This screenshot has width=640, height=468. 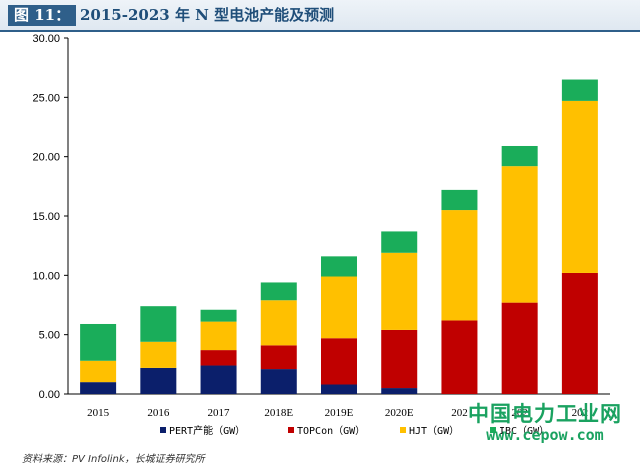 I want to click on x-tick-label: 2019E, so click(x=339, y=413).